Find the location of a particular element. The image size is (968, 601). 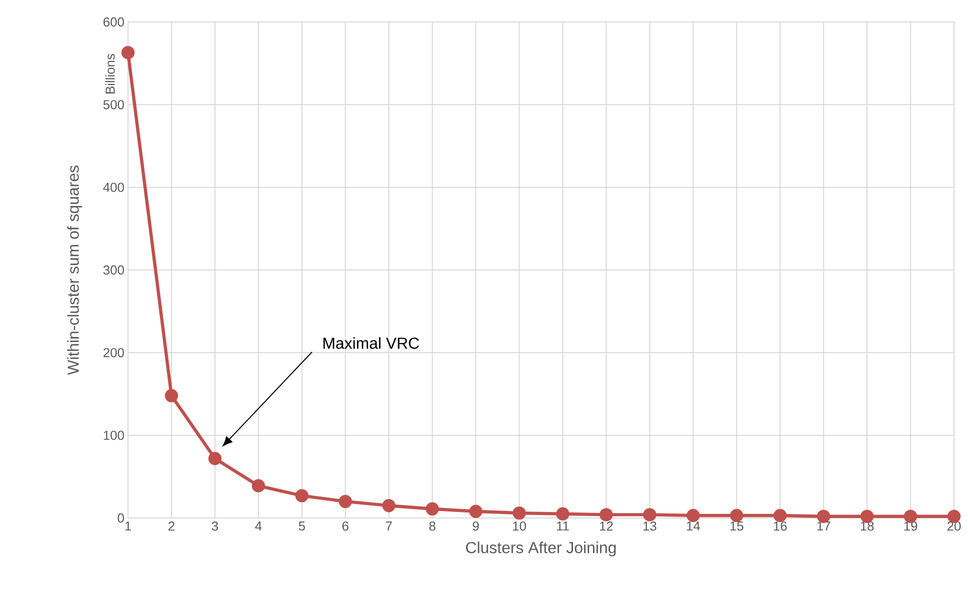

x-tick-label: 6 is located at coordinates (345, 526).